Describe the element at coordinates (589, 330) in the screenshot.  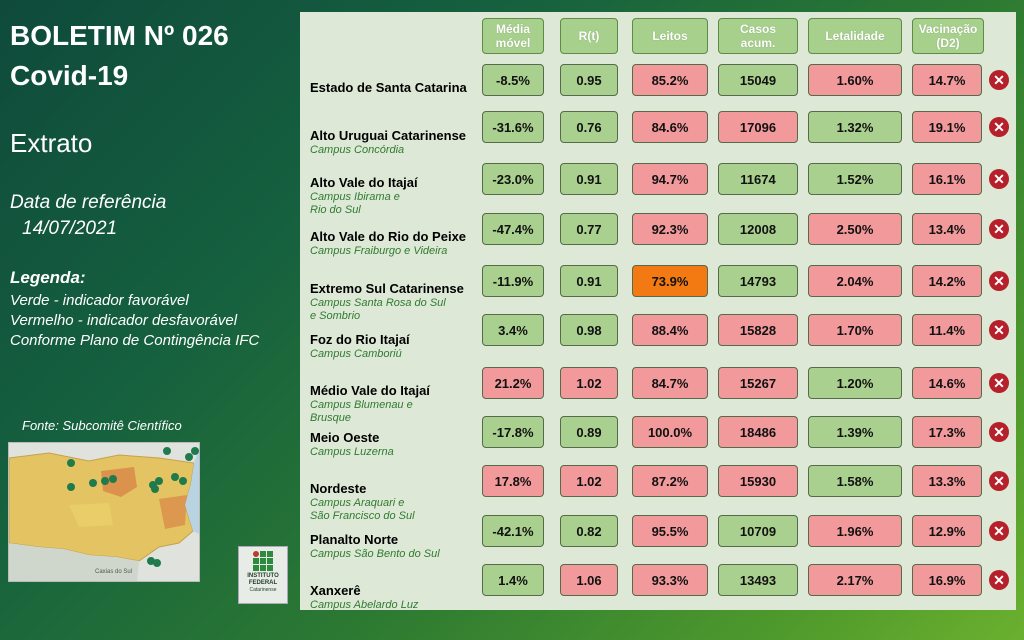
I see `value-rt: 0.98` at that location.